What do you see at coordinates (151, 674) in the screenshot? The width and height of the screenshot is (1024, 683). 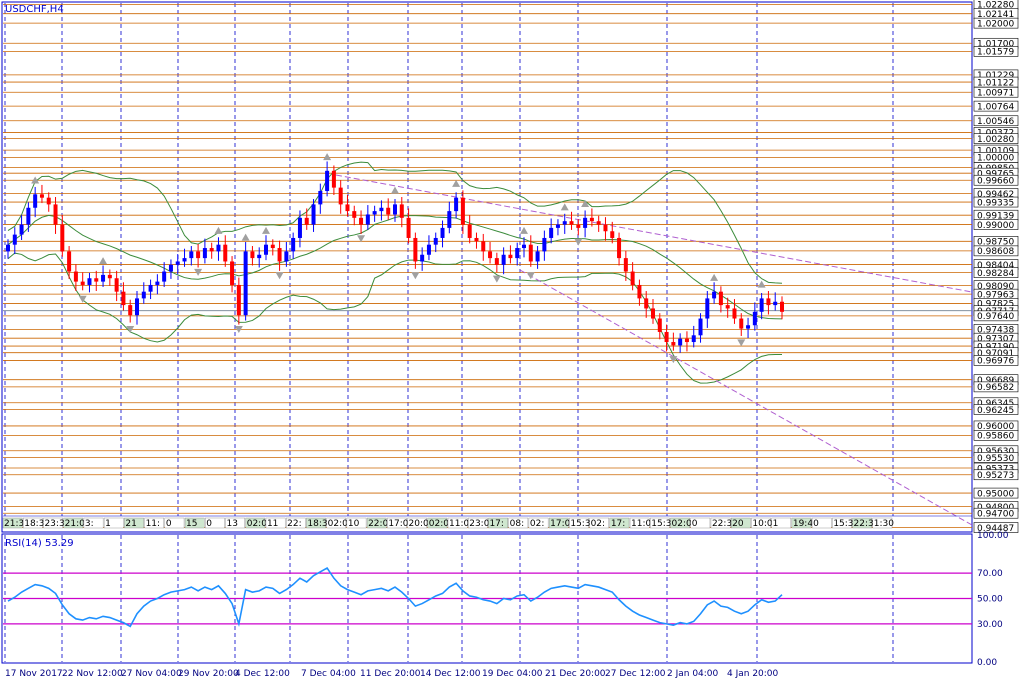 I see `time-axis-label: 27 Nov 04:00` at bounding box center [151, 674].